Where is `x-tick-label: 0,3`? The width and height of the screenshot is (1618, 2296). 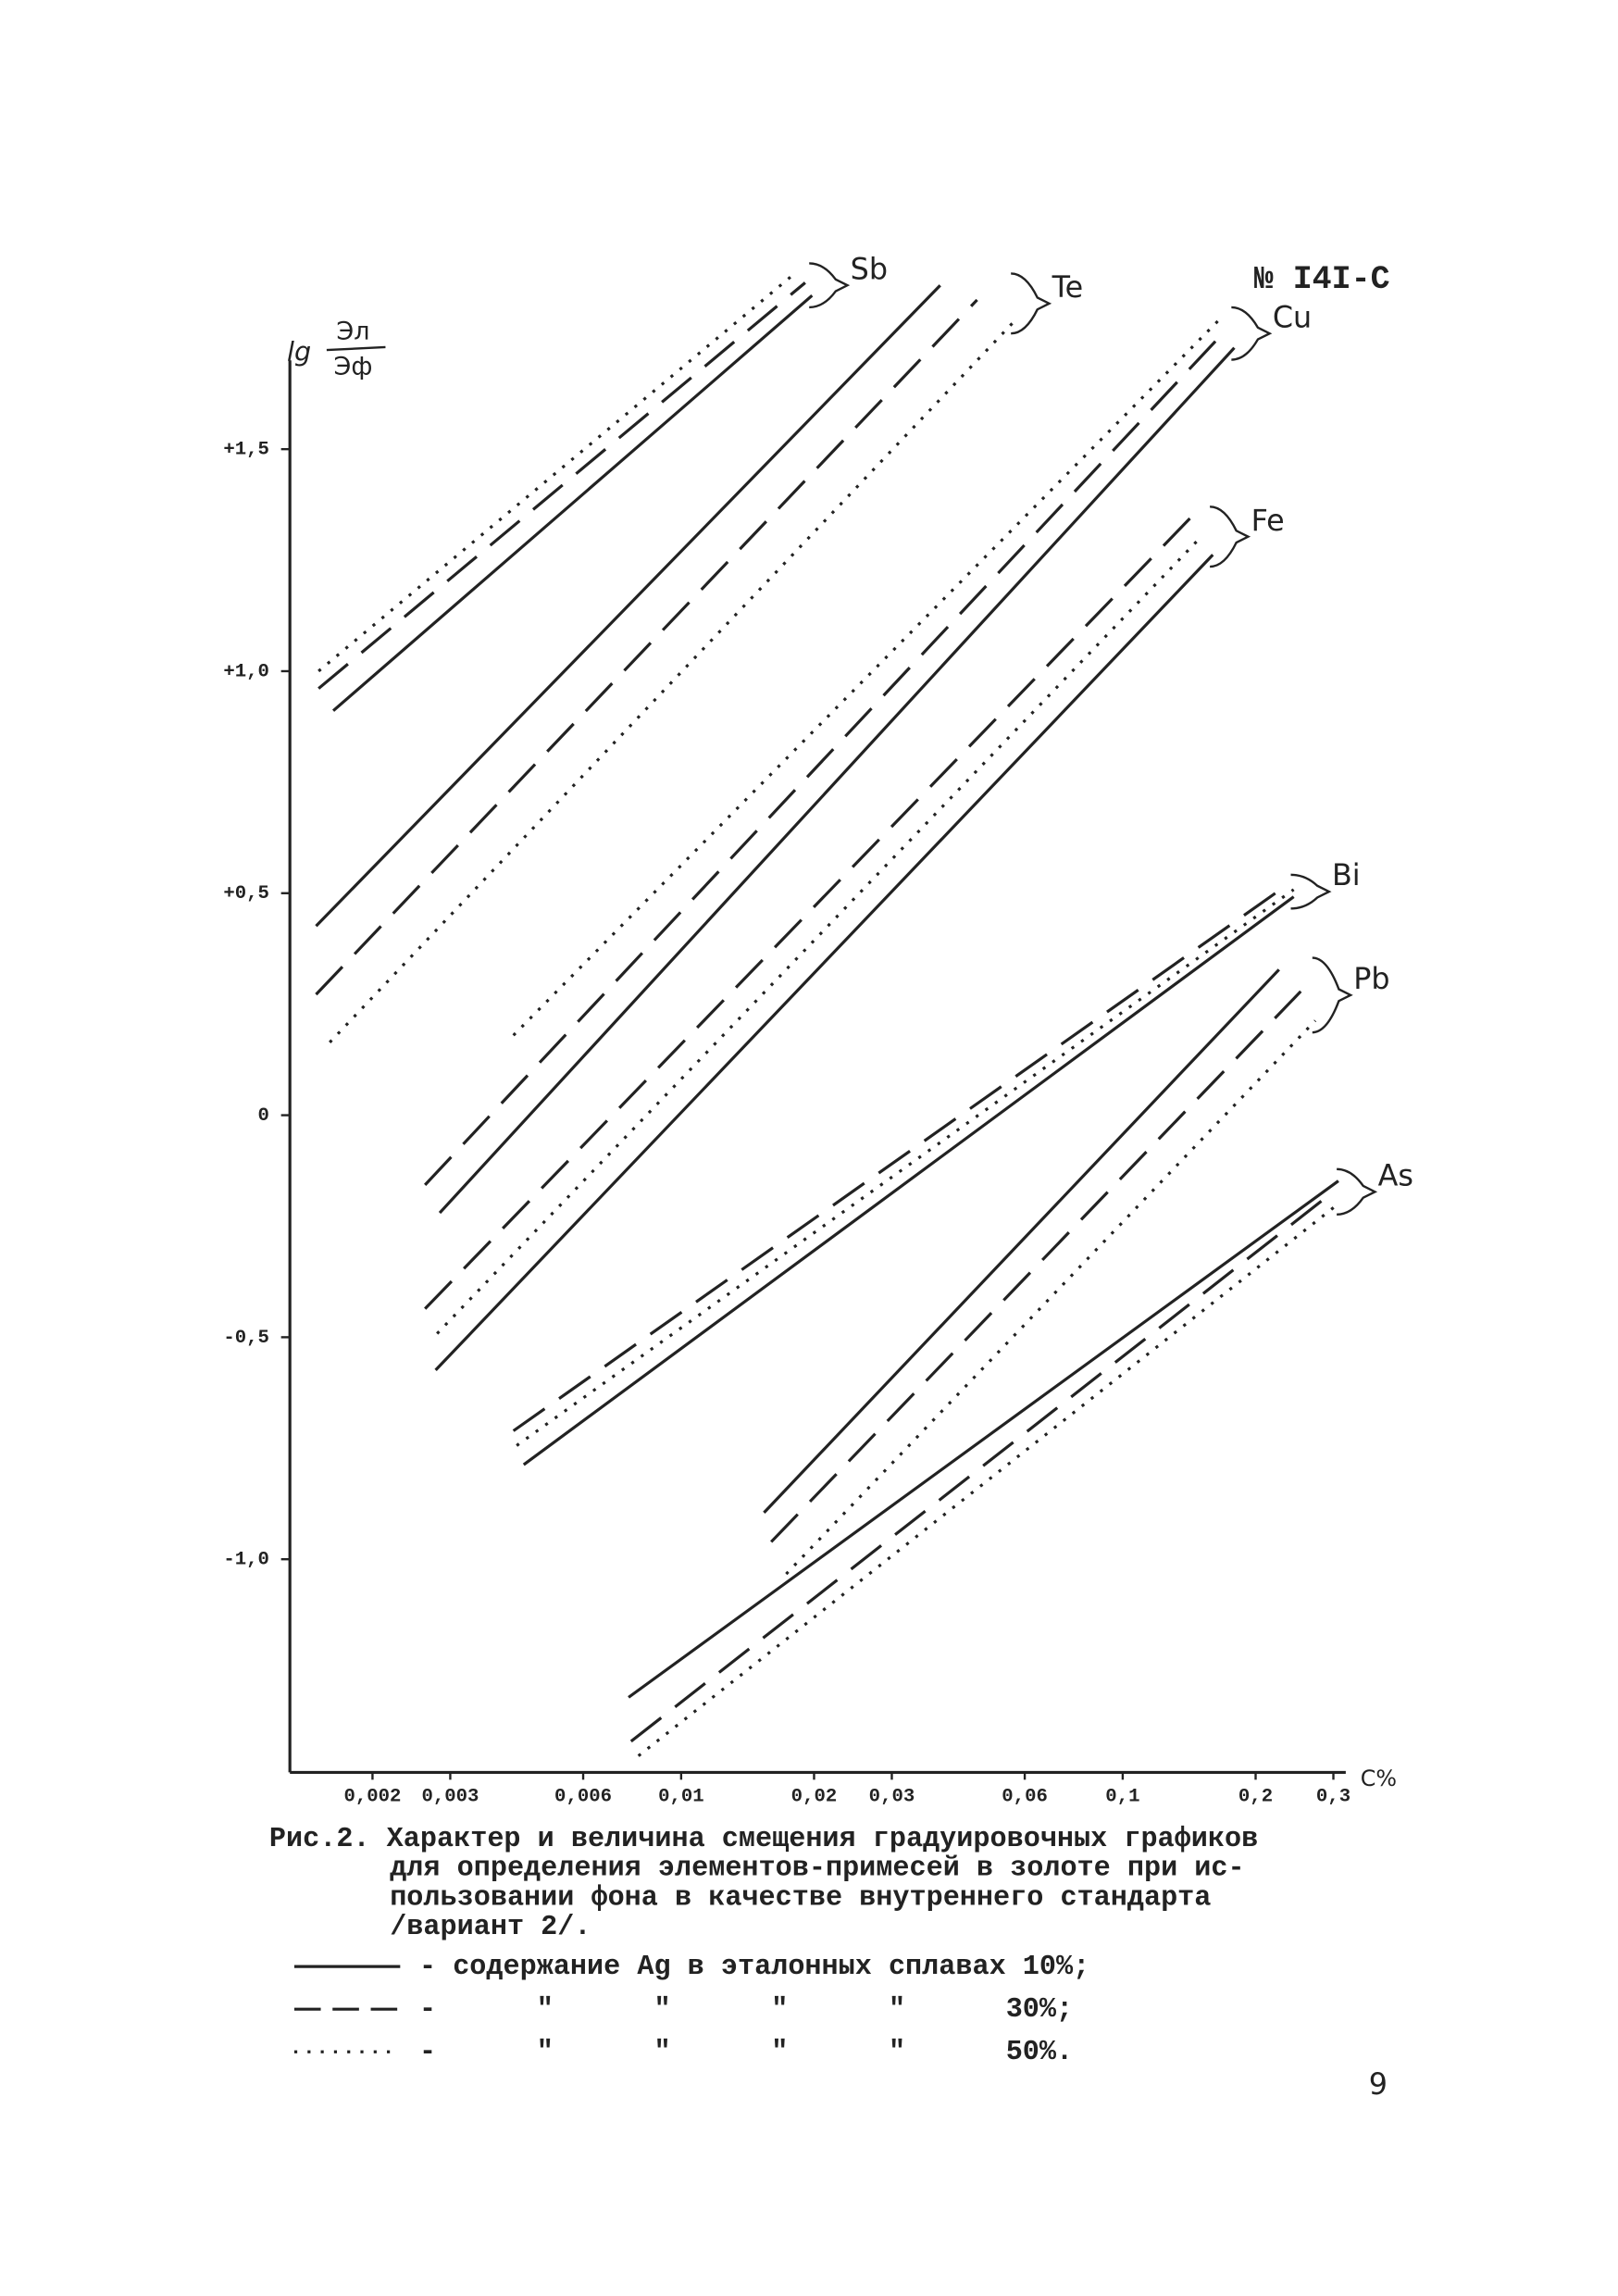 x-tick-label: 0,3 is located at coordinates (1333, 1796).